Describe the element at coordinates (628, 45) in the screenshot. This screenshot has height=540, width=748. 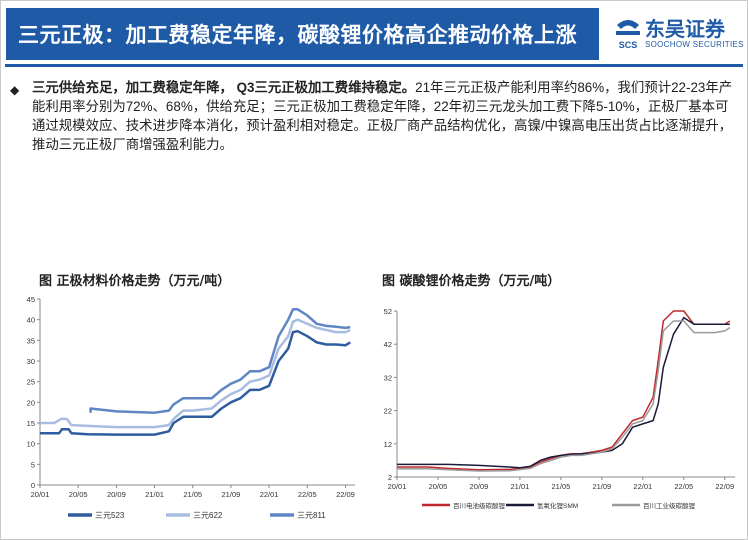
I see `logo-mark-text: SCS` at that location.